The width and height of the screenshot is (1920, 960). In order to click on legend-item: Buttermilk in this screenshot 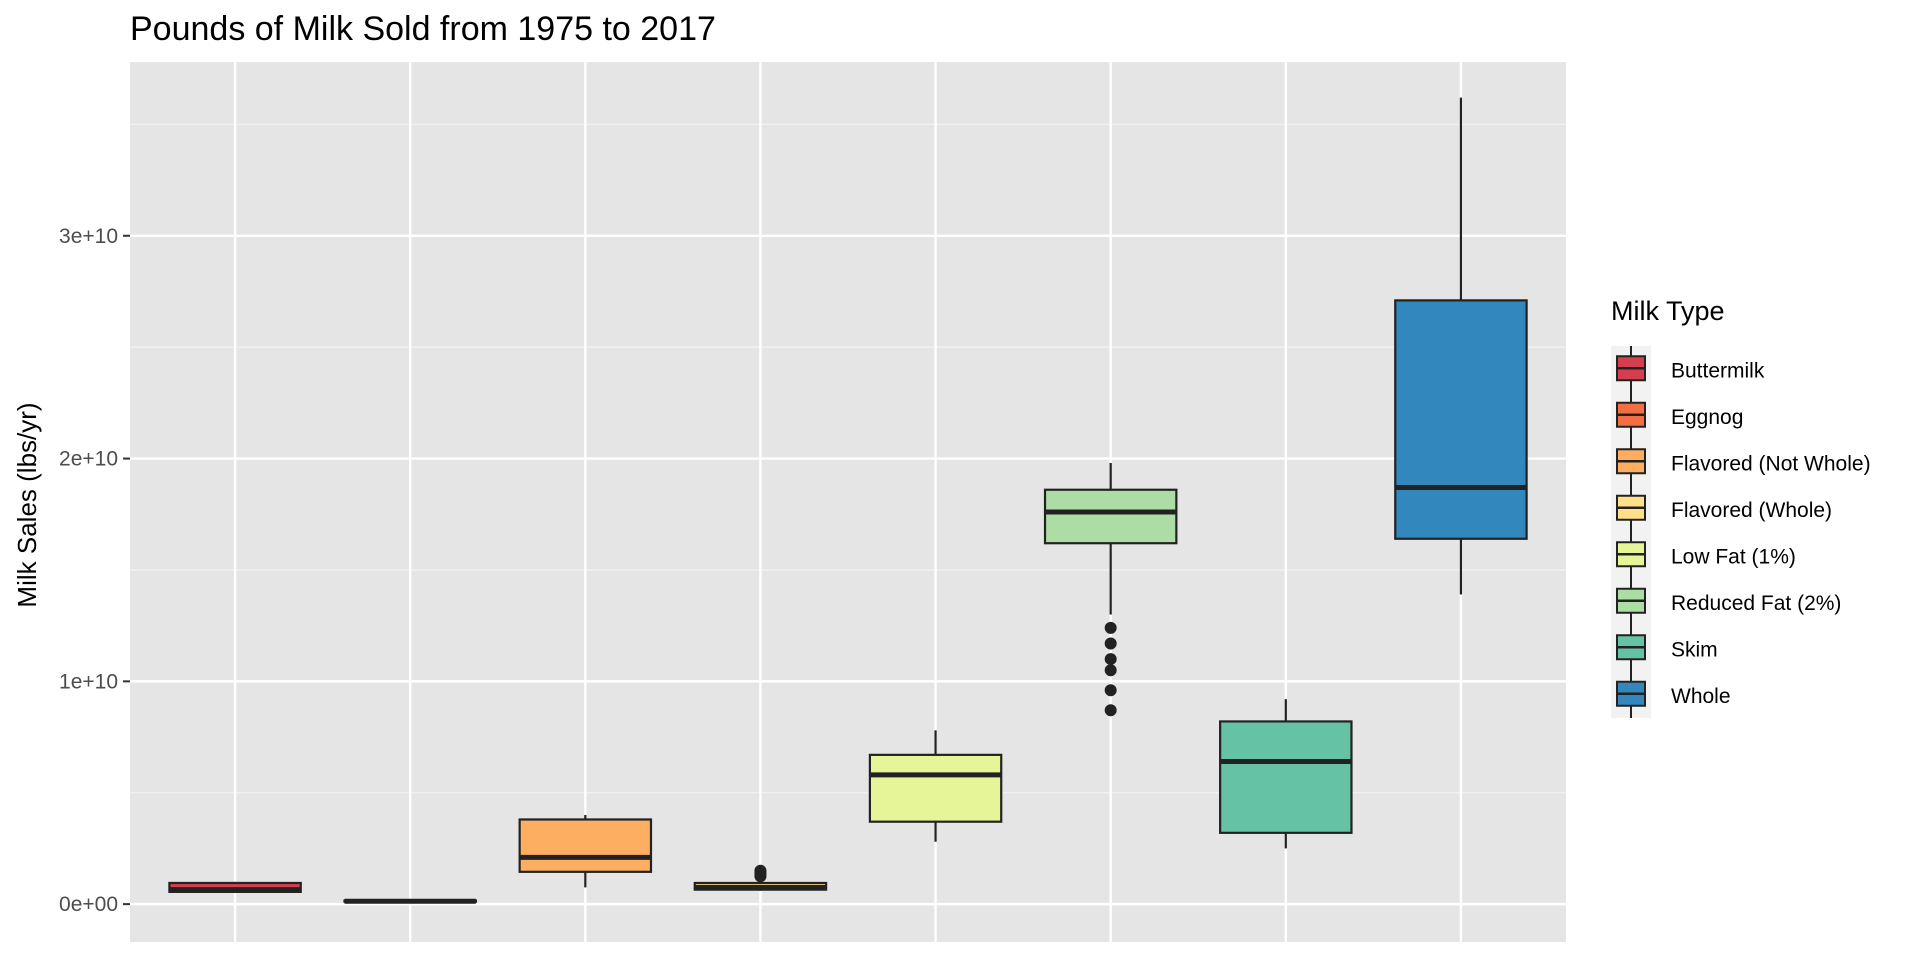, I will do `click(1688, 369)`.